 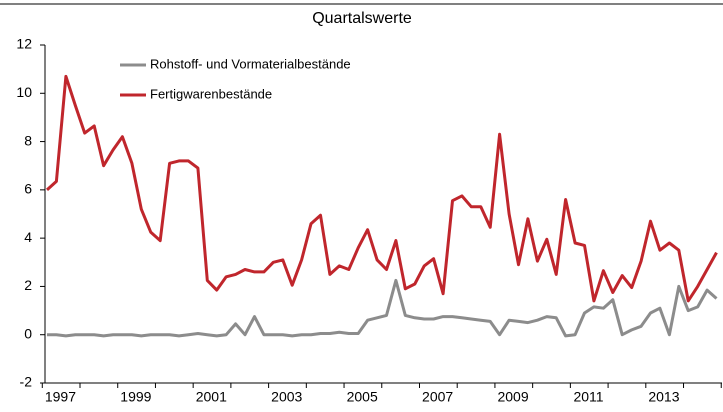 I want to click on series-line, so click(x=382, y=308).